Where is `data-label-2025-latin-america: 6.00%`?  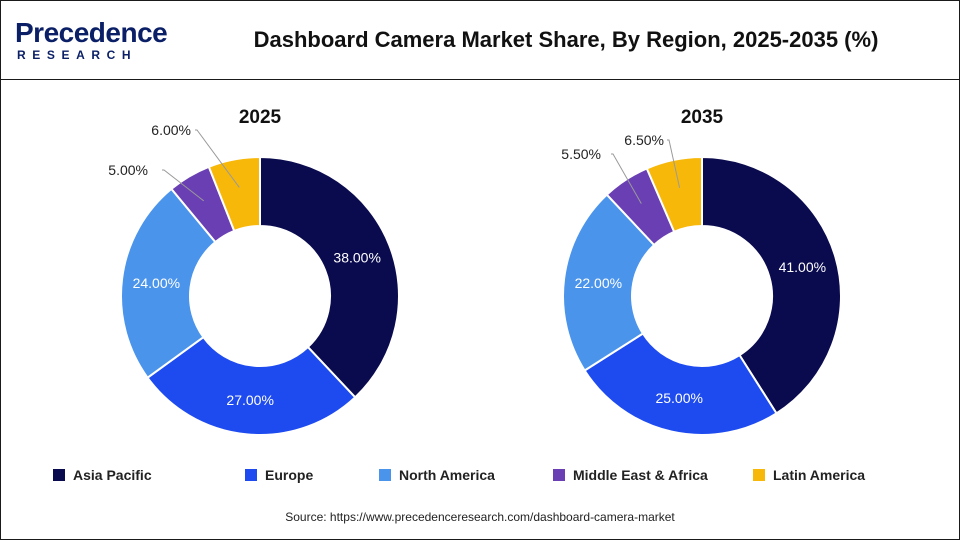 data-label-2025-latin-america: 6.00% is located at coordinates (171, 130).